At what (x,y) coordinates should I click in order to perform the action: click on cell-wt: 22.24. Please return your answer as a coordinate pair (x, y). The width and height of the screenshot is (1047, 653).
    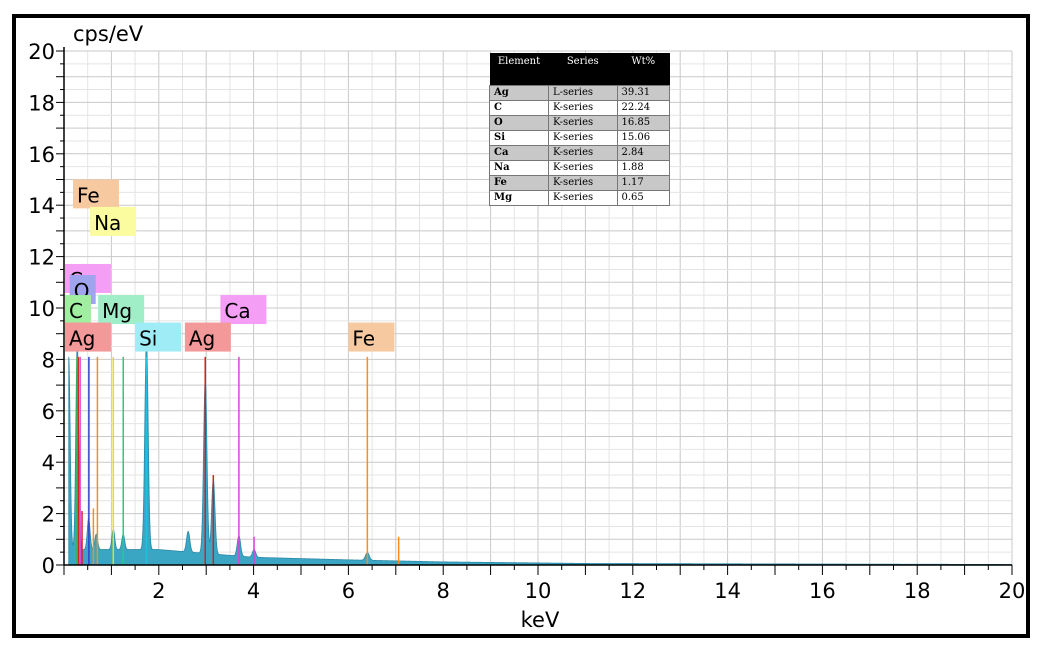
    Looking at the image, I should click on (643, 108).